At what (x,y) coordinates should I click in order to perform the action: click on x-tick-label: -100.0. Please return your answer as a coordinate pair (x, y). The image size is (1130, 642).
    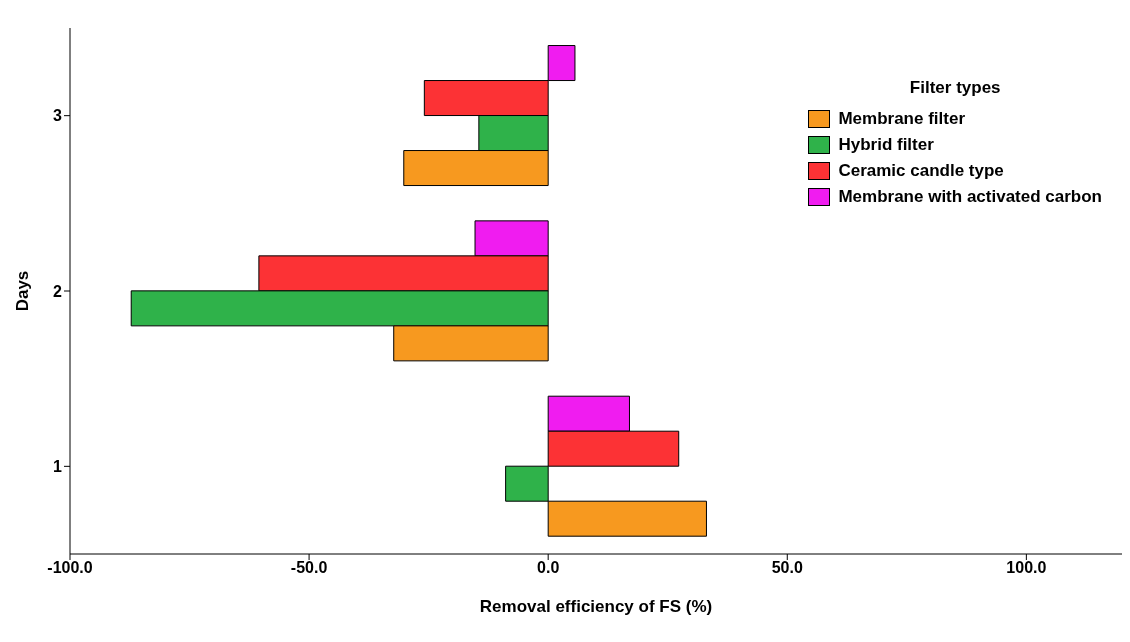
    Looking at the image, I should click on (70, 568).